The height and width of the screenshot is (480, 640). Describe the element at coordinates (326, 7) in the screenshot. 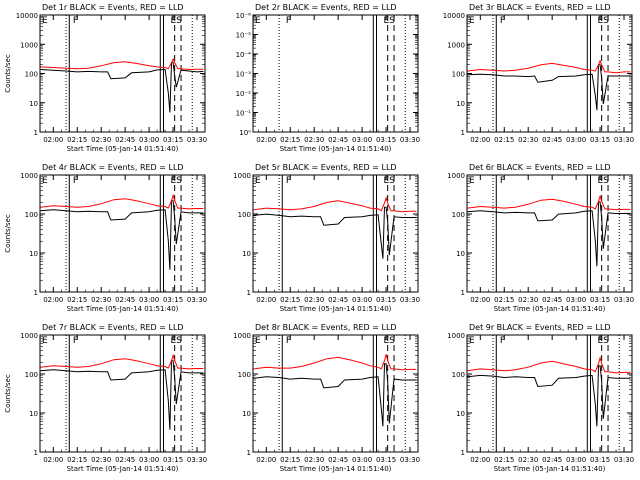

I see `chart-title: Det 2r BLACK = Events, RED = LLD` at that location.